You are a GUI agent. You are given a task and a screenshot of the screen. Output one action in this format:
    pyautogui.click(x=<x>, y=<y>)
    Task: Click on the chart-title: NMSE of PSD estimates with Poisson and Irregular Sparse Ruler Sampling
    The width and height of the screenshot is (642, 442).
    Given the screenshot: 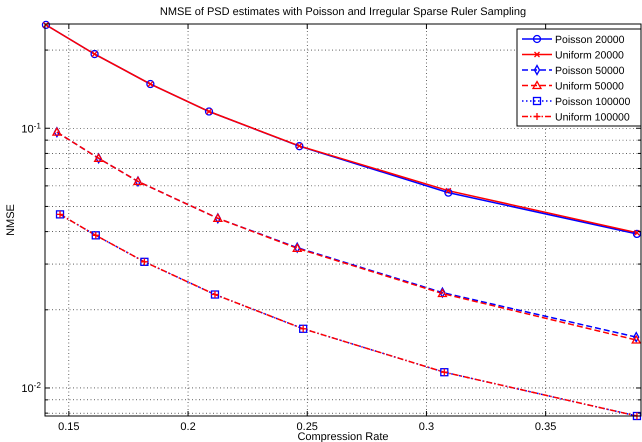 What is the action you would take?
    pyautogui.click(x=343, y=12)
    